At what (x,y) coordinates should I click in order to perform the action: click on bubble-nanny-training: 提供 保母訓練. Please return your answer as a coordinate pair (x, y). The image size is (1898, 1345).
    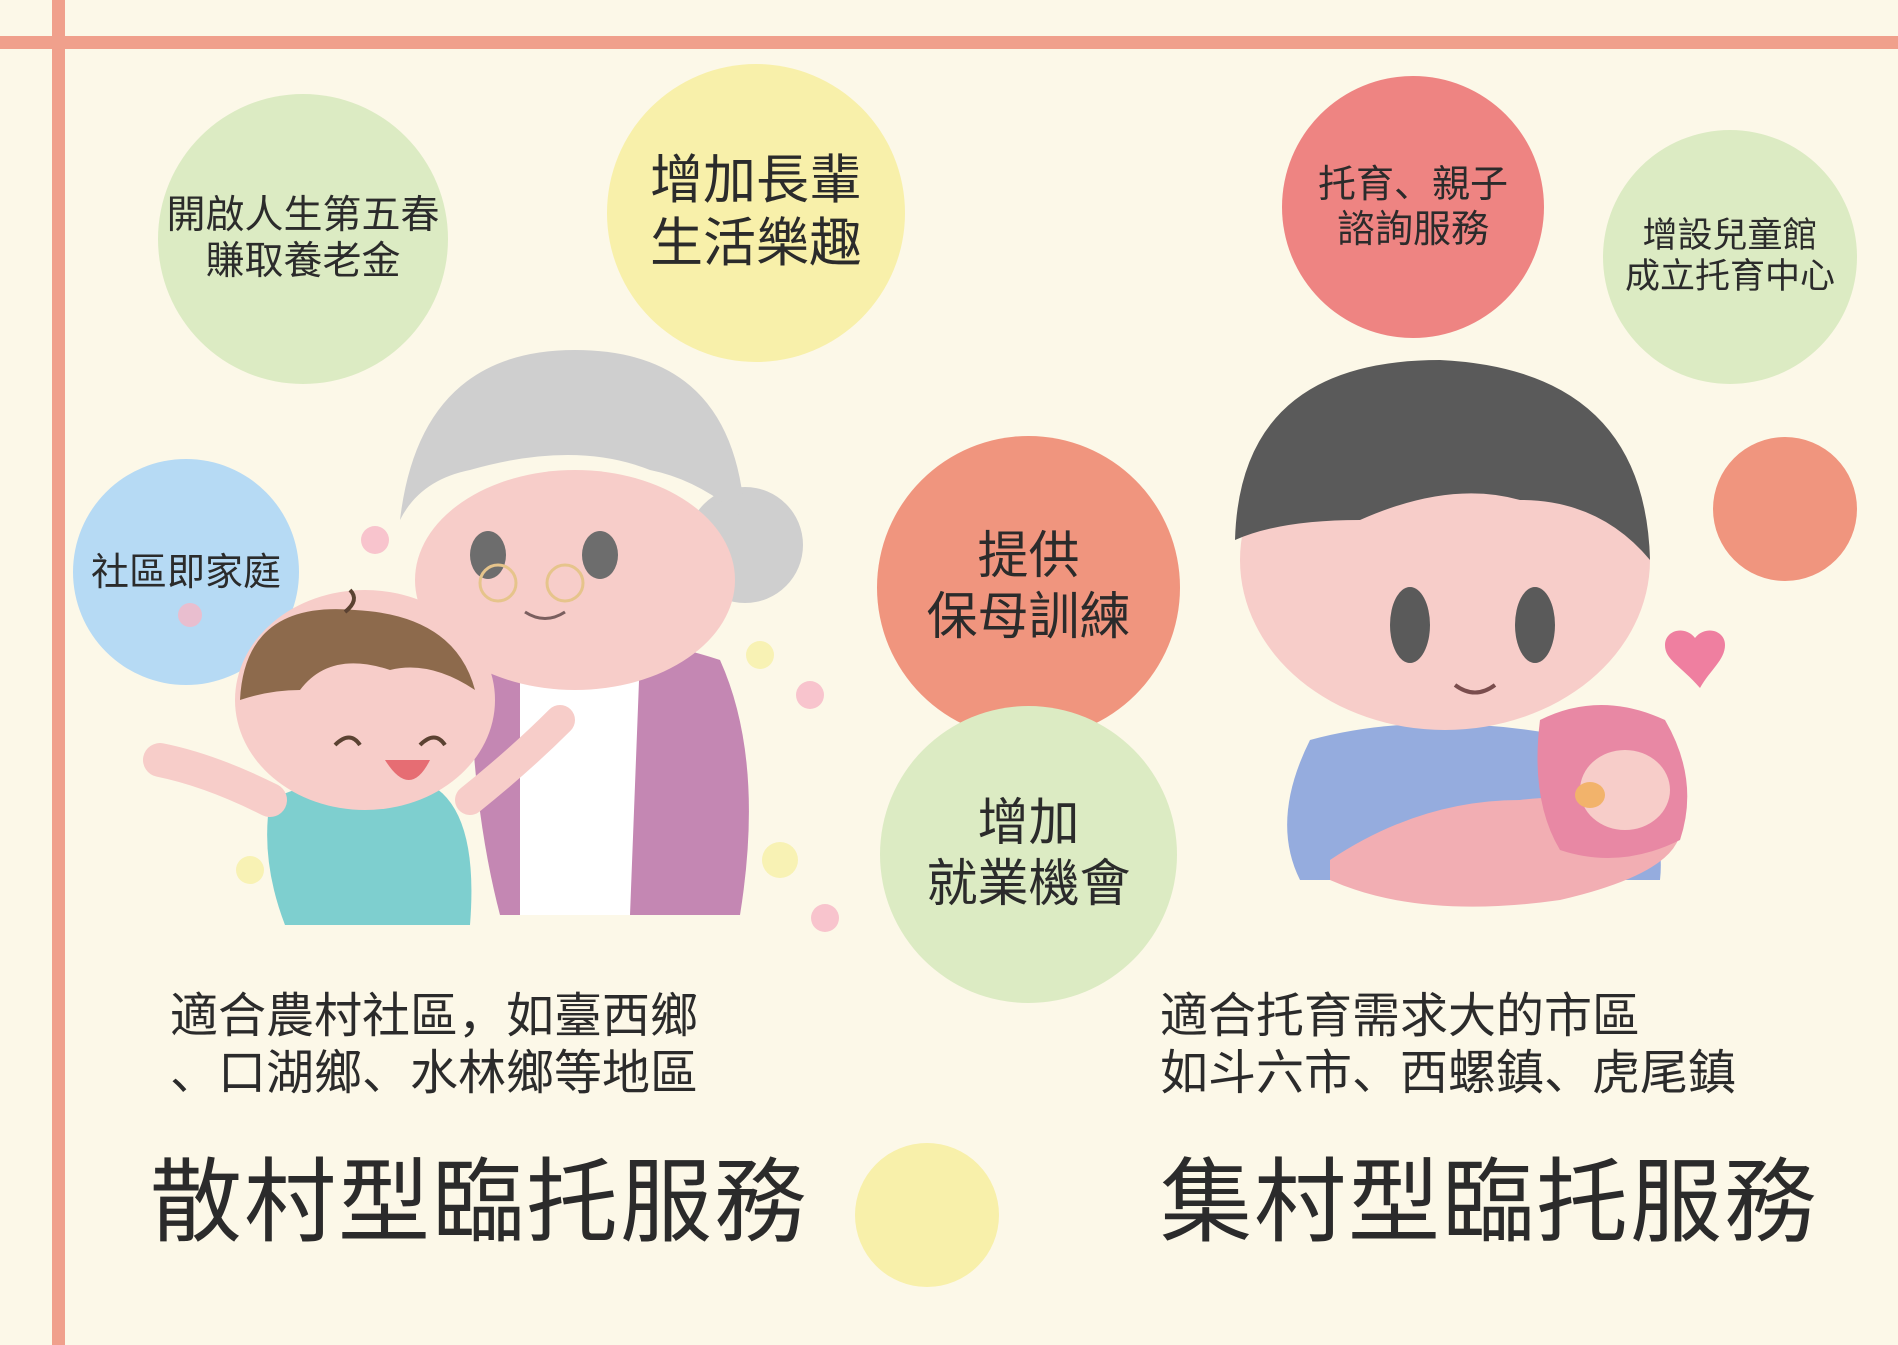
    Looking at the image, I should click on (1028, 587).